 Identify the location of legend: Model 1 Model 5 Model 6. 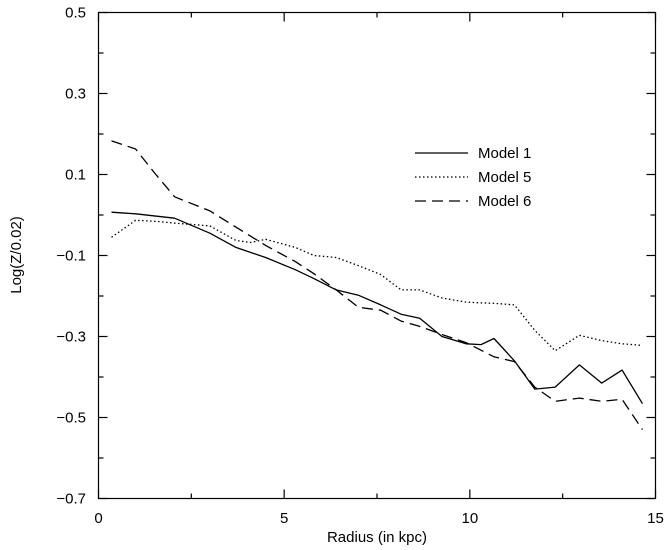
(473, 177).